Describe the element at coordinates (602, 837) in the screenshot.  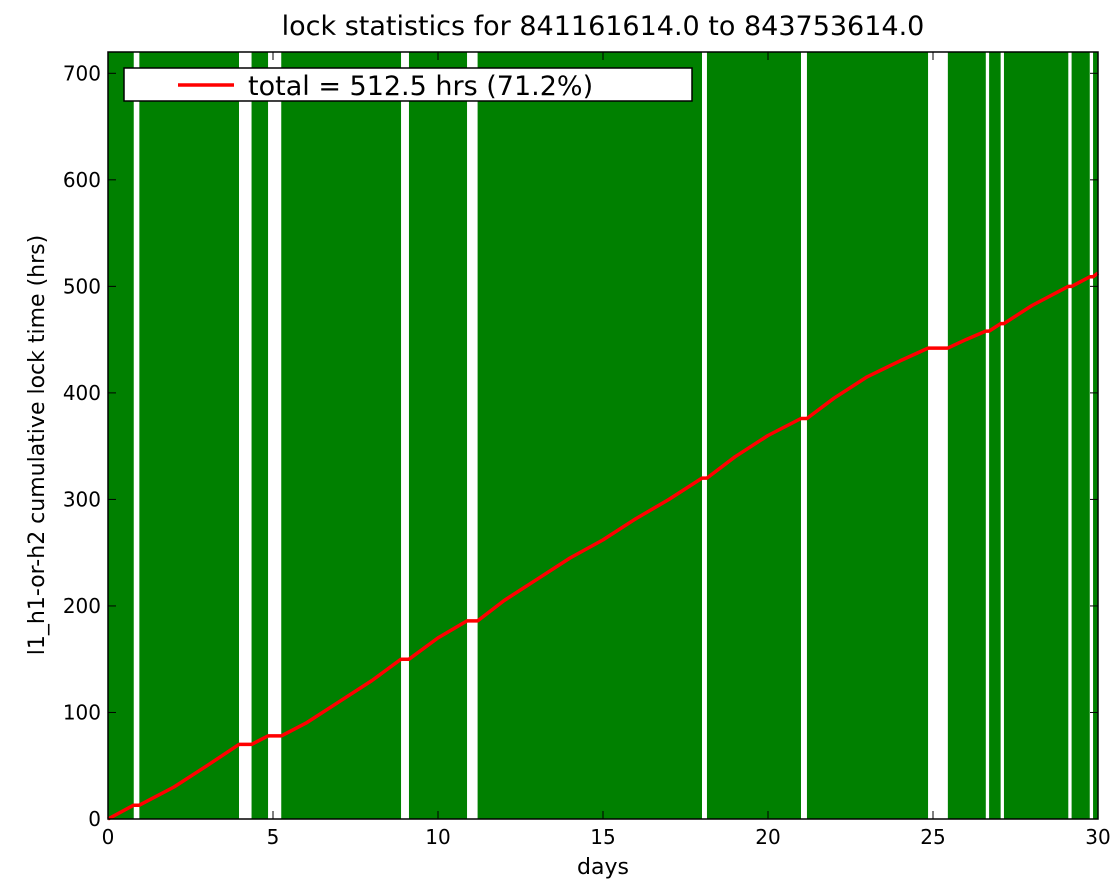
I see `x-tick-label: 15` at that location.